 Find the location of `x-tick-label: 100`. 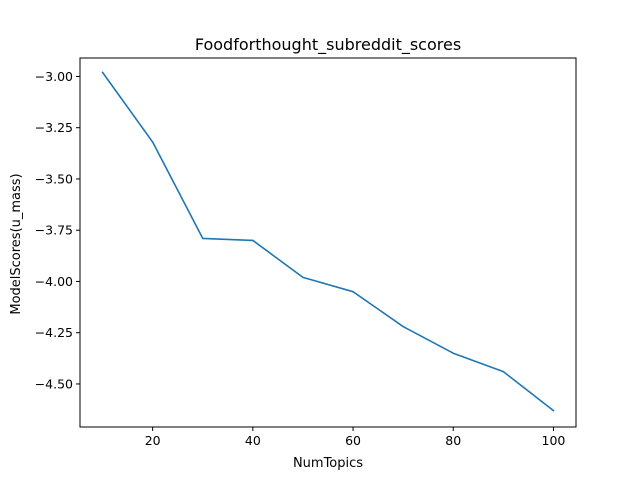

x-tick-label: 100 is located at coordinates (554, 440).